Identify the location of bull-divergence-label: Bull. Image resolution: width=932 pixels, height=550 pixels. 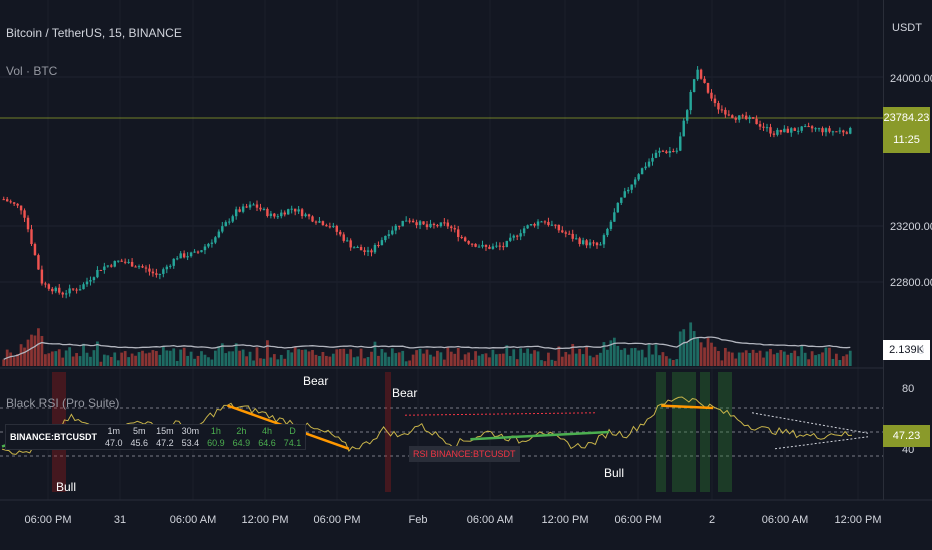
(66, 487).